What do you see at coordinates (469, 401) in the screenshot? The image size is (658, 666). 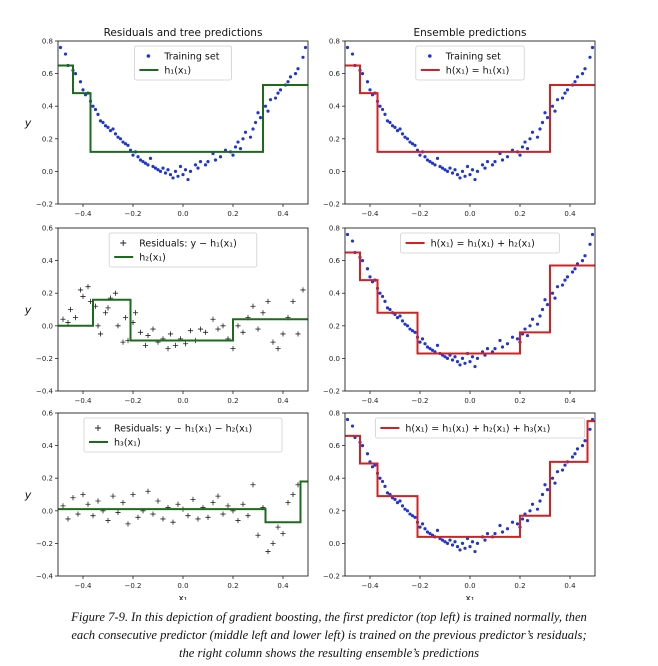 I see `x-tick-label: 0.0` at bounding box center [469, 401].